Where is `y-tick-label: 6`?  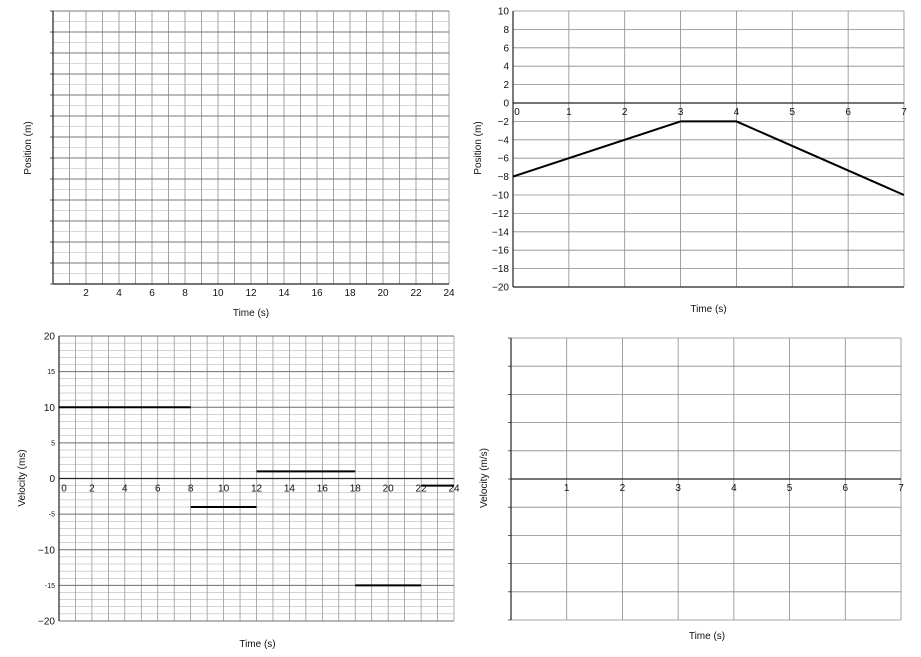 y-tick-label: 6 is located at coordinates (506, 48).